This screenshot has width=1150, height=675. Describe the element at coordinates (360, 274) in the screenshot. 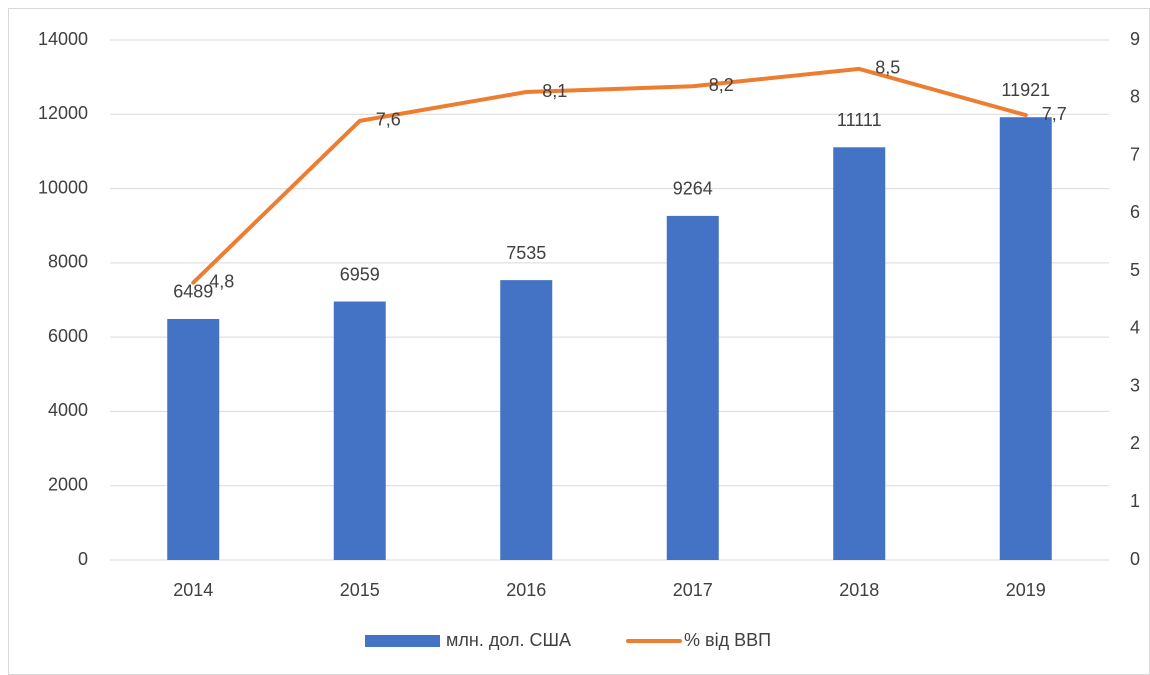

I see `bar-value-label: 6959` at that location.